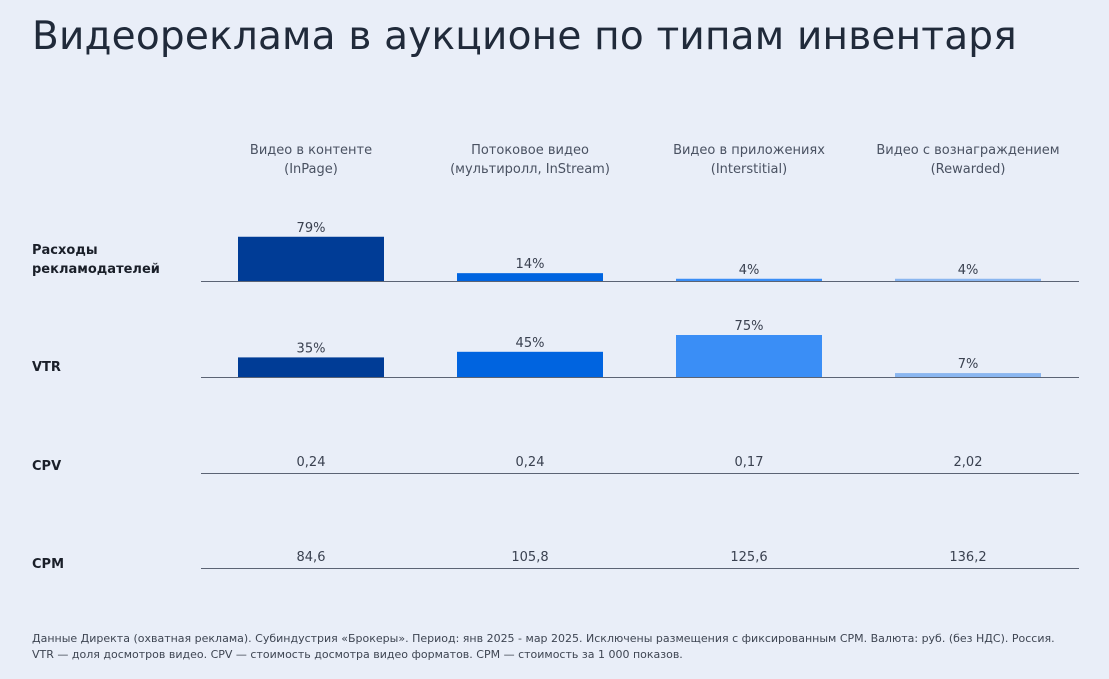  What do you see at coordinates (311, 557) in the screenshot?
I see `value-cpm-1: 84,6` at bounding box center [311, 557].